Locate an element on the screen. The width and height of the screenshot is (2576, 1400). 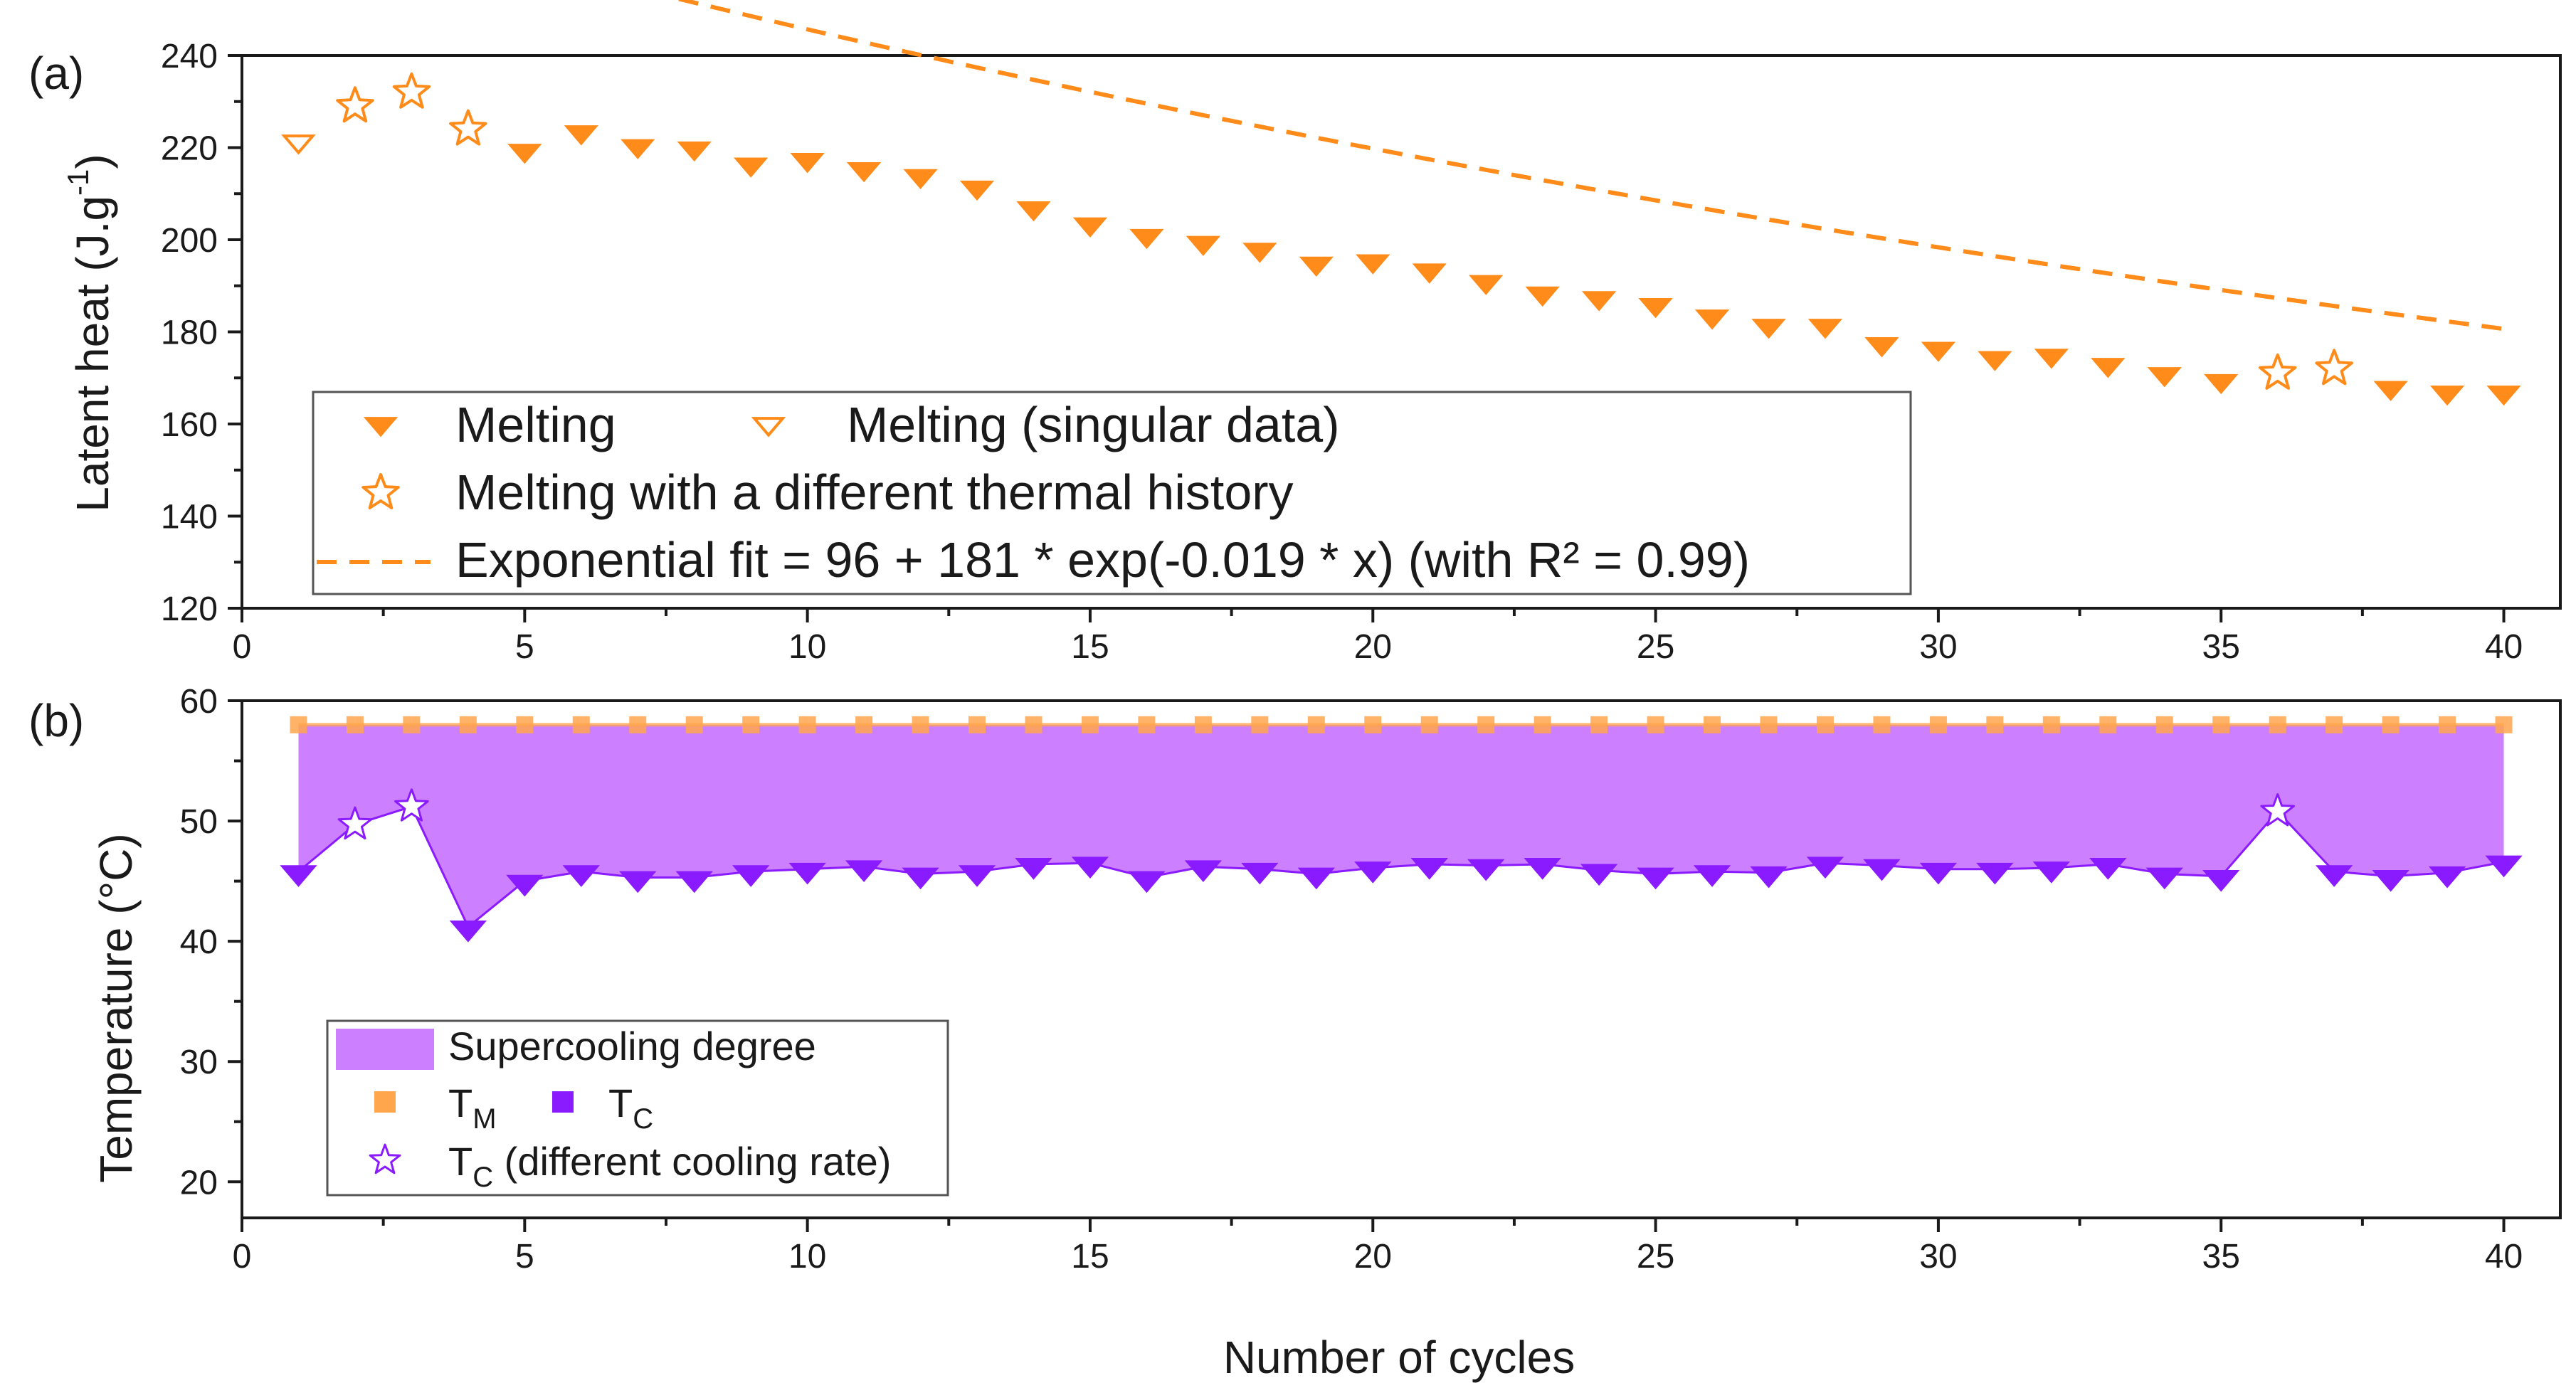
panel-a-y-tick-label: 160 is located at coordinates (189, 425).